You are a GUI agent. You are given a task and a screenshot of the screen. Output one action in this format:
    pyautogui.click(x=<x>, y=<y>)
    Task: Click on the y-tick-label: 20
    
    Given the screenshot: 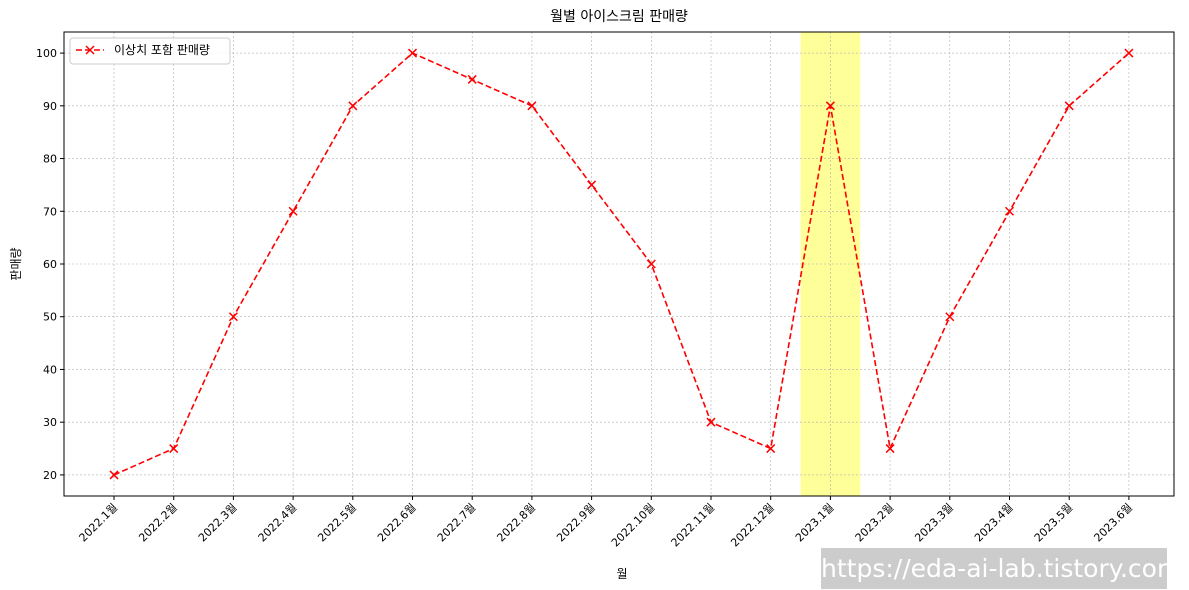 What is the action you would take?
    pyautogui.click(x=50, y=475)
    